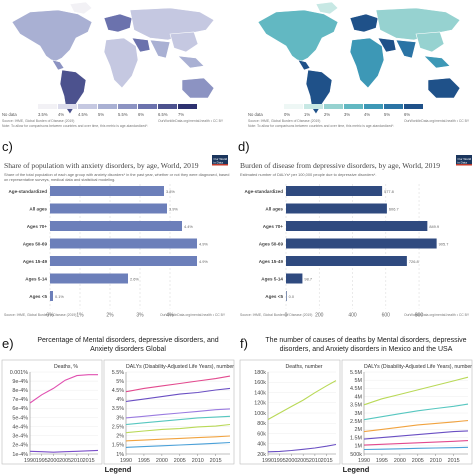  I want to click on y-tick-label: 160k, so click(260, 383).